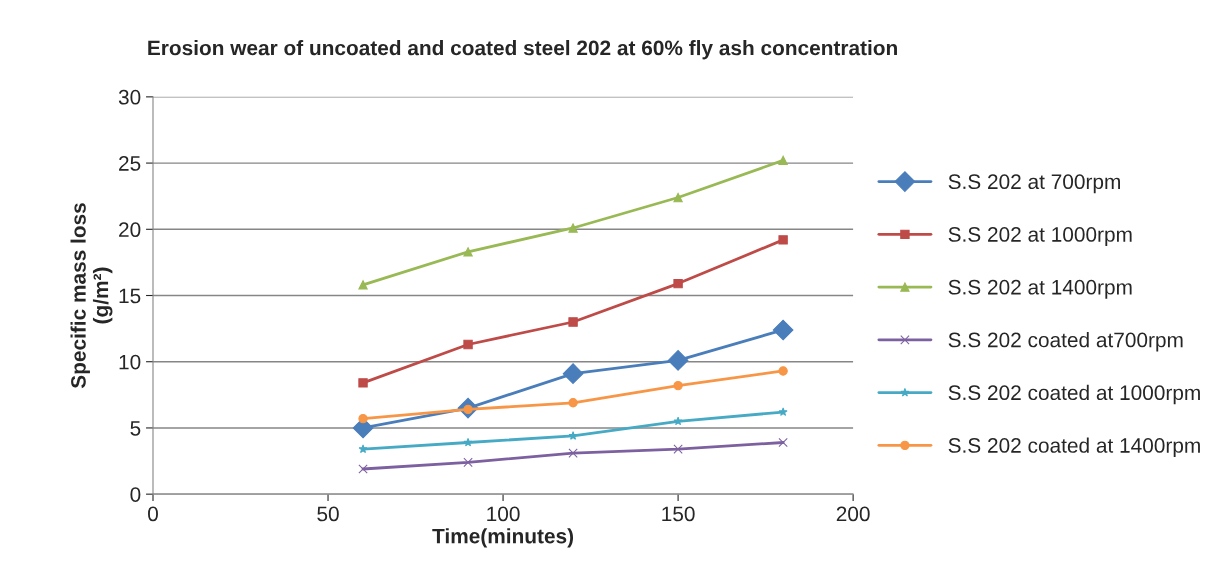 The height and width of the screenshot is (580, 1224). Describe the element at coordinates (130, 230) in the screenshot. I see `y-tick-label: 20` at that location.